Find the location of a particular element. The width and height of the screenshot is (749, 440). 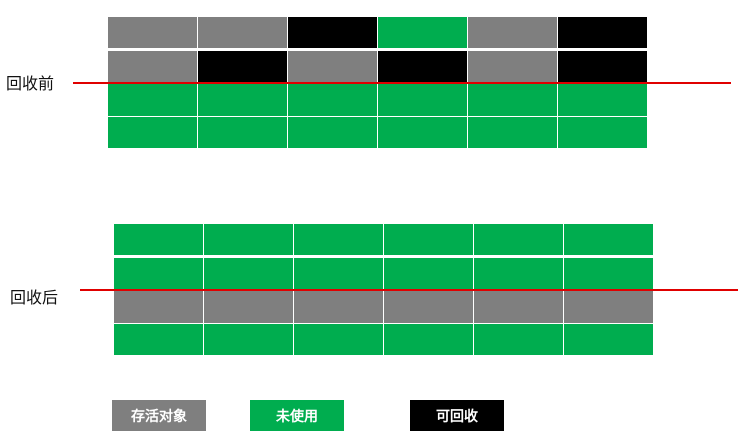

after-marker-line is located at coordinates (409, 290).